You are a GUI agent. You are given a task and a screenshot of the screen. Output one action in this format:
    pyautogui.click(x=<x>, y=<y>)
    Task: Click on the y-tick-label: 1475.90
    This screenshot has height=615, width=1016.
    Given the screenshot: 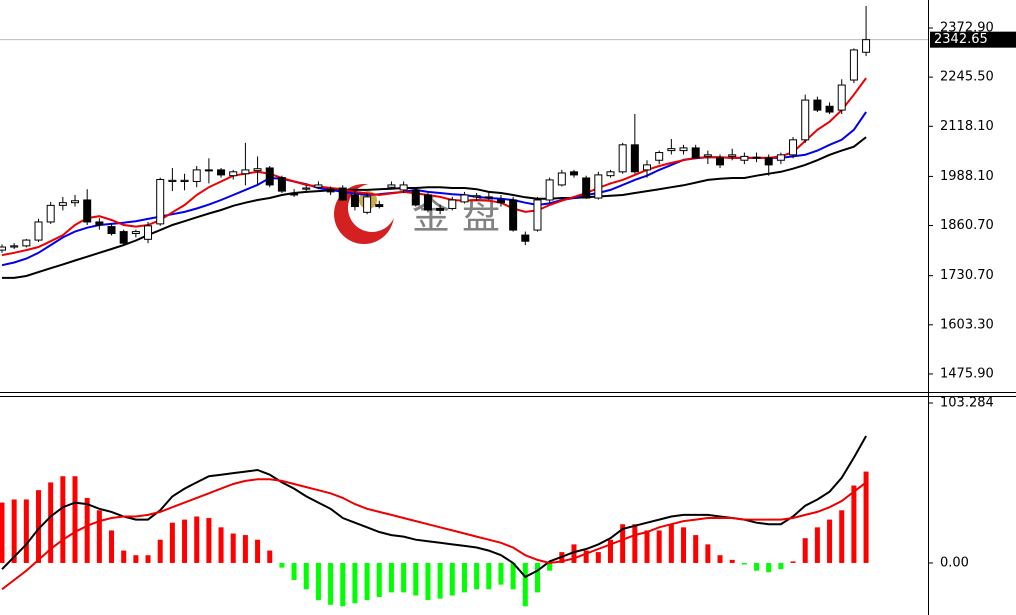 What is the action you would take?
    pyautogui.click(x=967, y=373)
    